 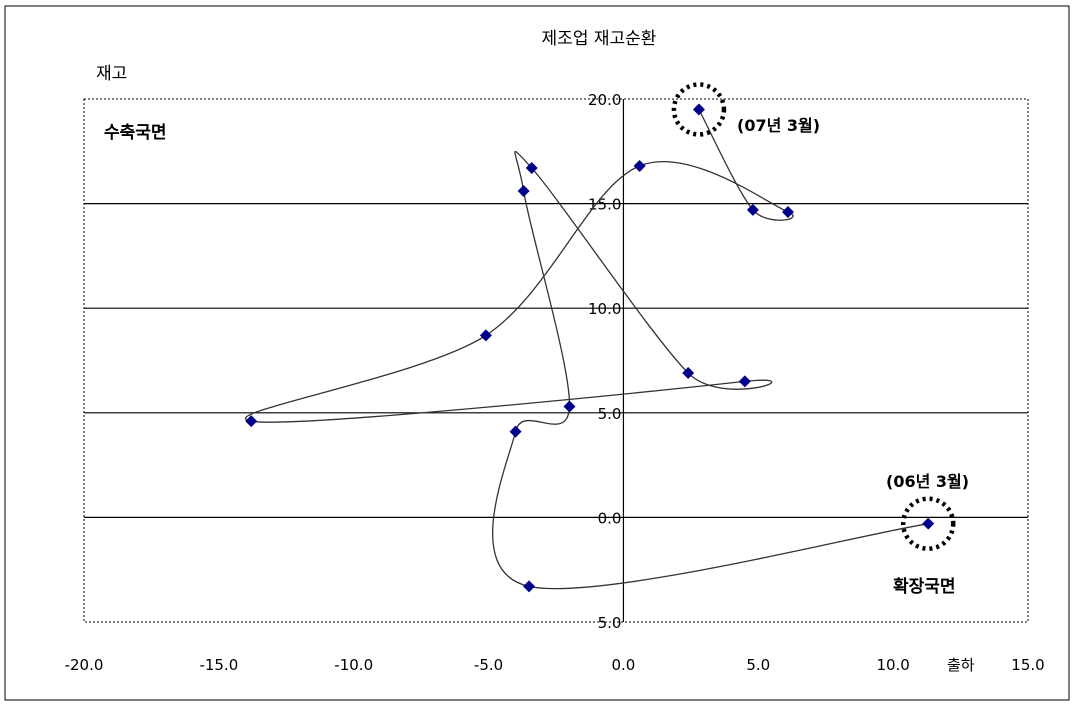 I want to click on x-tick-label-7: 15.0, so click(x=1027, y=665).